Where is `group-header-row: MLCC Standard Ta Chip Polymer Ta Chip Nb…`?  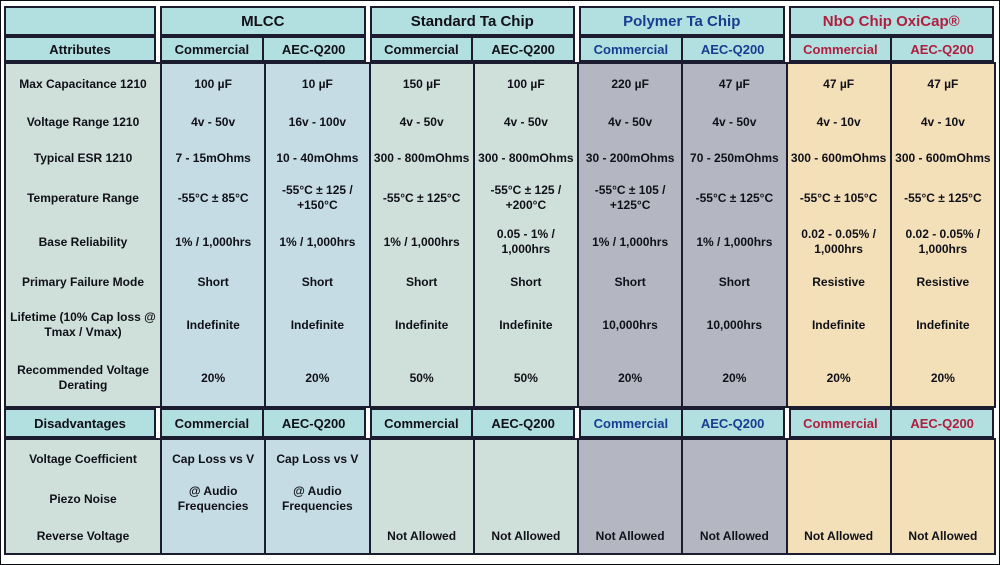
group-header-row: MLCC Standard Ta Chip Polymer Ta Chip Nb… is located at coordinates (500, 21).